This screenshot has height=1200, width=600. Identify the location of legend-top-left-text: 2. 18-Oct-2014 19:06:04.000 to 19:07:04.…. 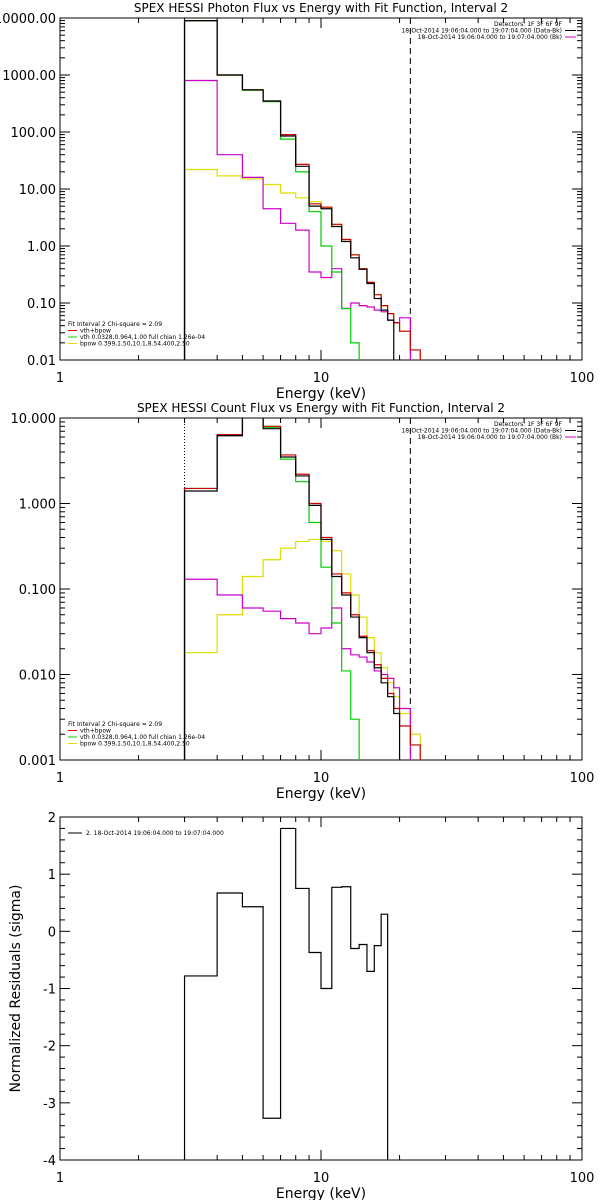
(155, 833).